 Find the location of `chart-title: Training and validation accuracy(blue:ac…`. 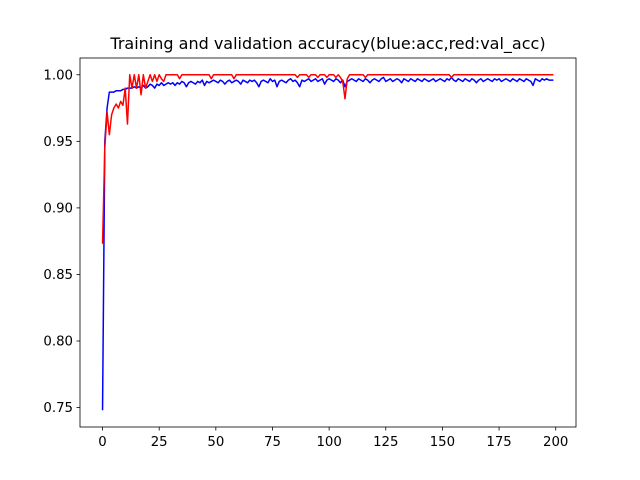

chart-title: Training and validation accuracy(blue:ac… is located at coordinates (327, 44).